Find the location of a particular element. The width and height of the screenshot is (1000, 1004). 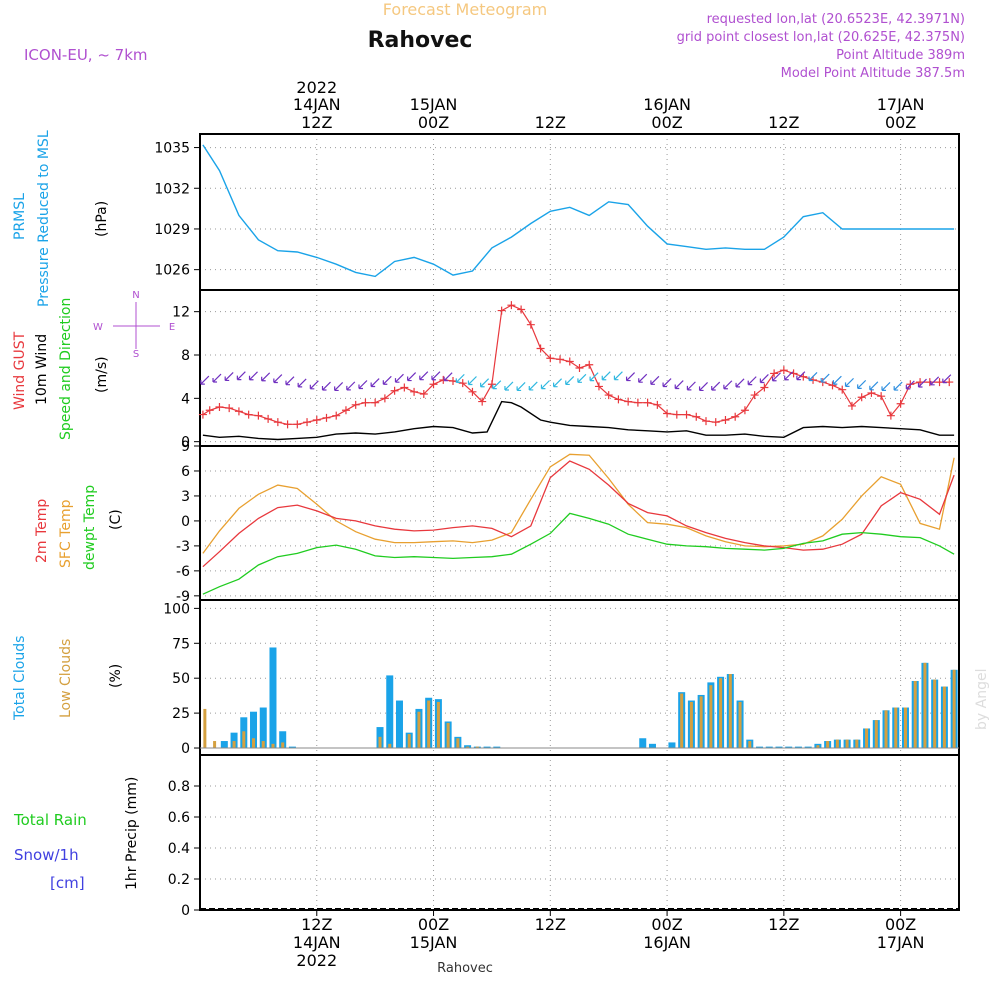

pressure-label: PRMSL is located at coordinates (20, 216).